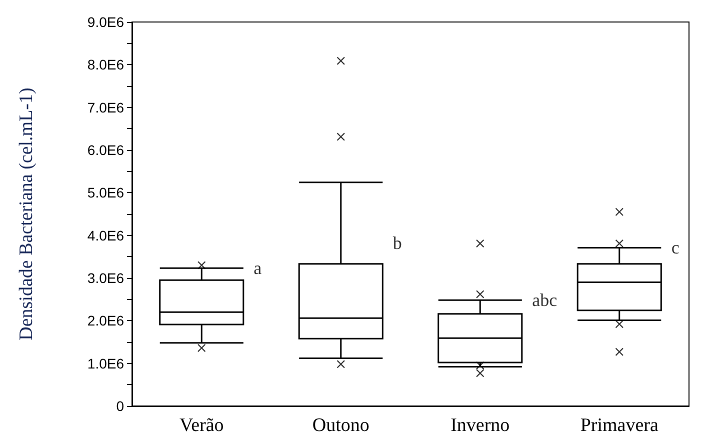 This screenshot has height=446, width=703. Describe the element at coordinates (258, 268) in the screenshot. I see `annotation: a` at that location.